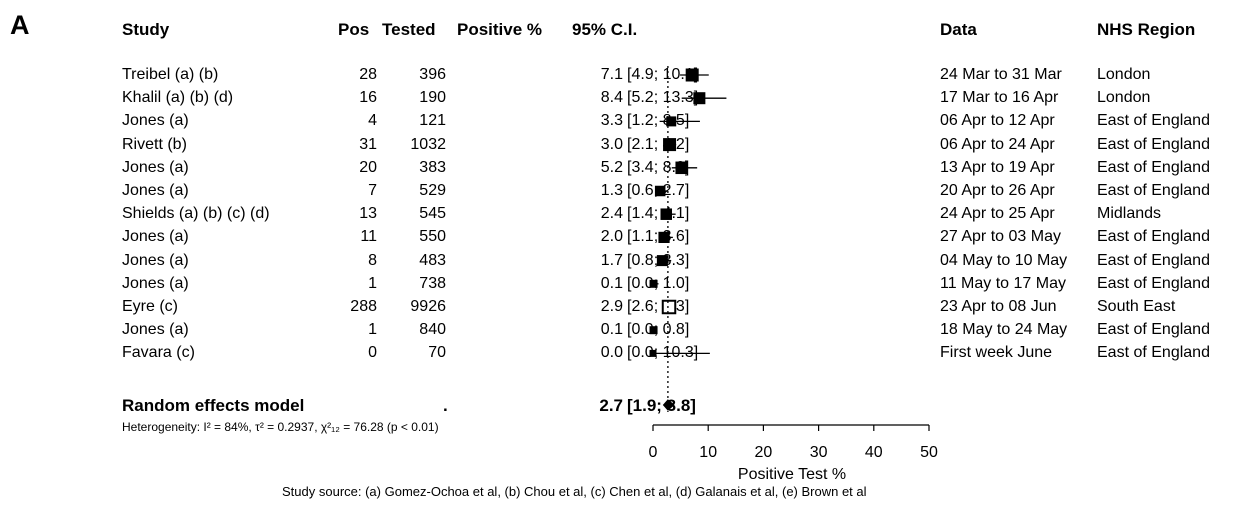 The width and height of the screenshot is (1248, 506). I want to click on cell-pct: 0.1, so click(611, 283).